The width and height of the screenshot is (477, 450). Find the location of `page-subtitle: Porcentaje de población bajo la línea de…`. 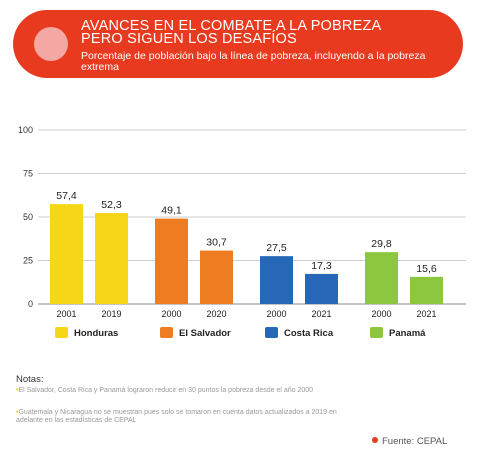

page-subtitle: Porcentaje de población bajo la línea de… is located at coordinates (253, 61).